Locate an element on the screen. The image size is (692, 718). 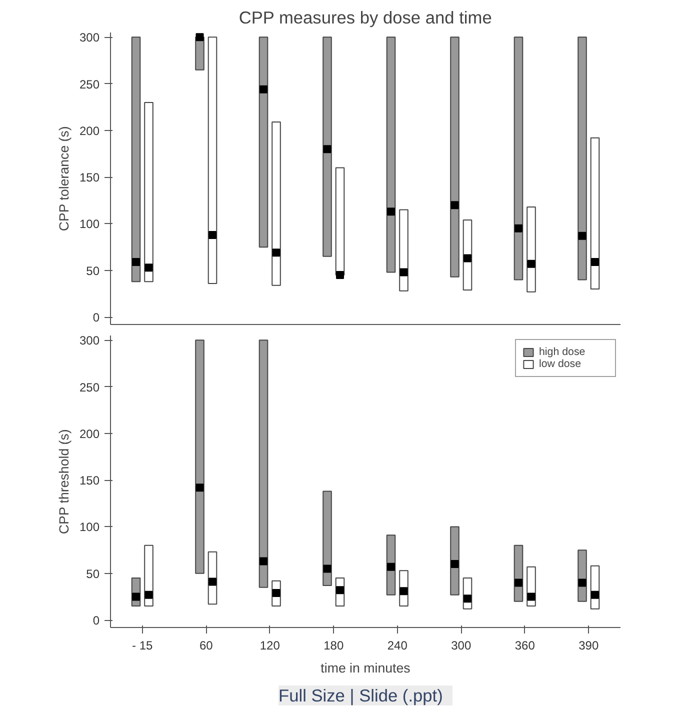
text: Full Size | Slide (.ppt) is located at coordinates (360, 696).